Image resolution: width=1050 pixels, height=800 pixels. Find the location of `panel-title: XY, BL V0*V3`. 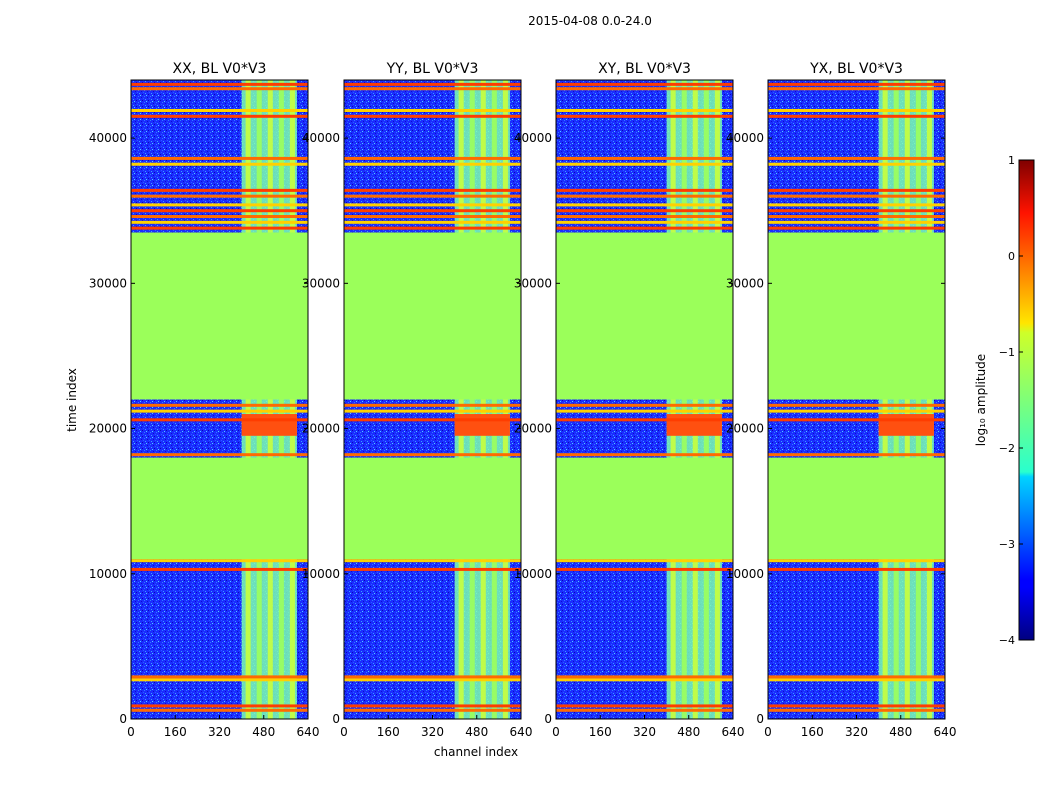

panel-title: XY, BL V0*V3 is located at coordinates (644, 69).